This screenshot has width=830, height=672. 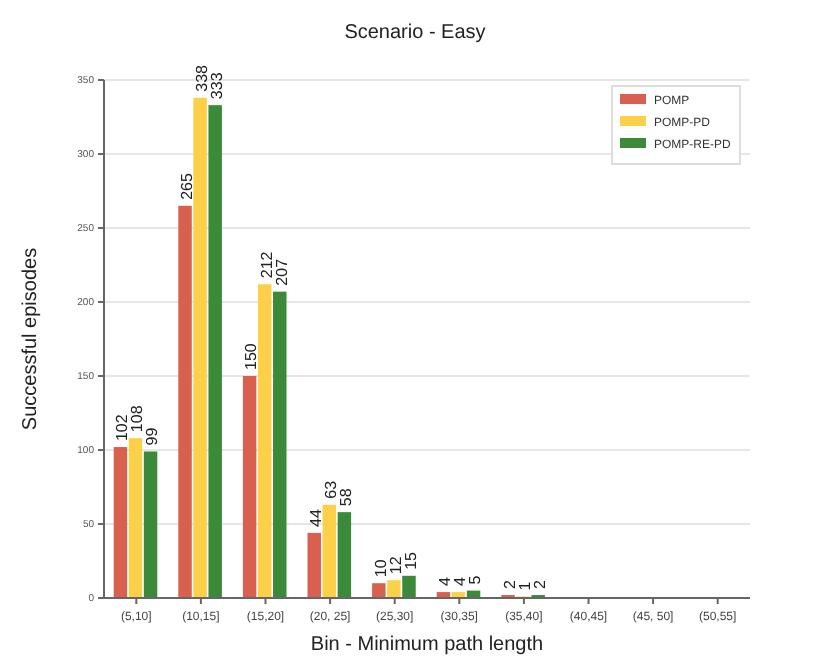 What do you see at coordinates (380, 568) in the screenshot?
I see `data-label: 10` at bounding box center [380, 568].